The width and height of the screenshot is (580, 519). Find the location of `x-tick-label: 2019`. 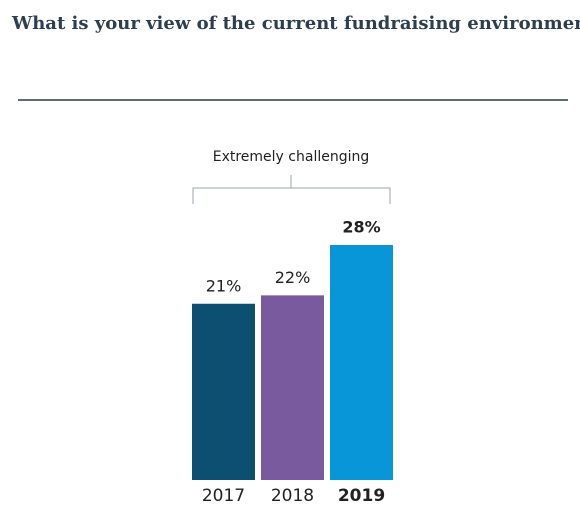

x-tick-label: 2019 is located at coordinates (361, 496).